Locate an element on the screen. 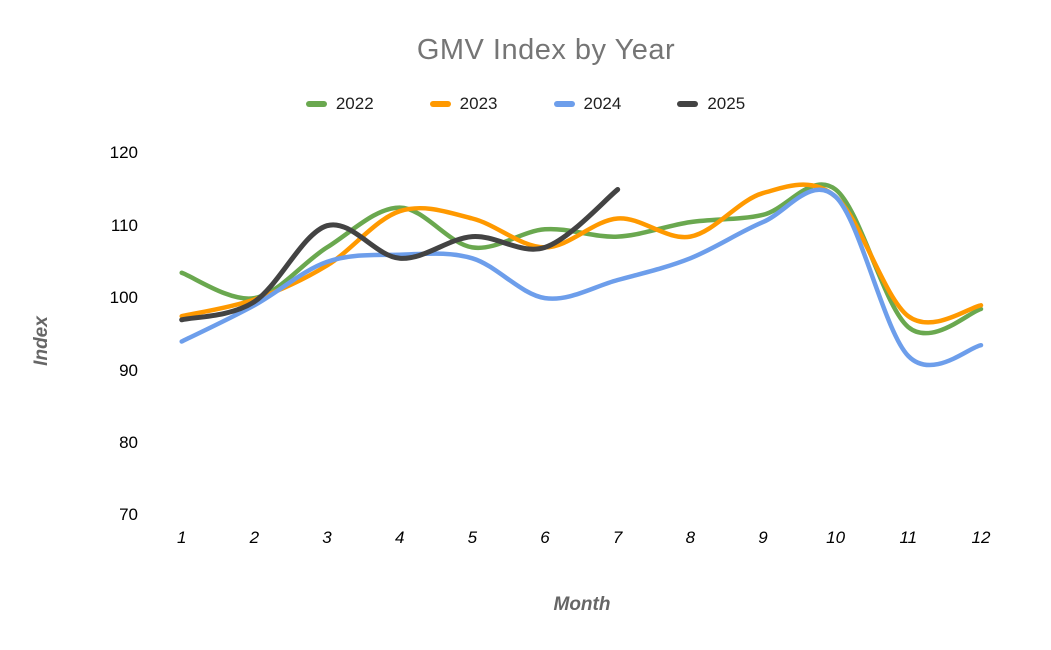  legend-item-2023: 2023 is located at coordinates (463, 104).